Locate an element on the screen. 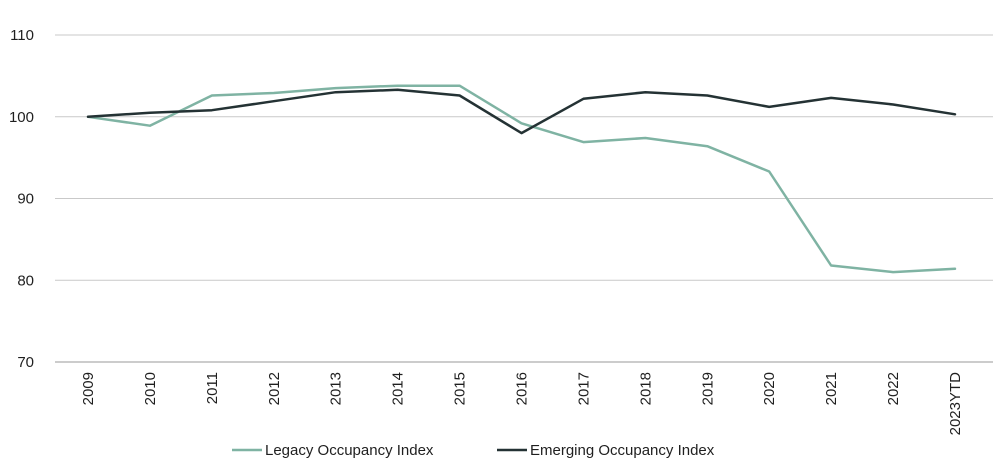 The image size is (1000, 475). x-tick-label: 2009 is located at coordinates (88, 388).